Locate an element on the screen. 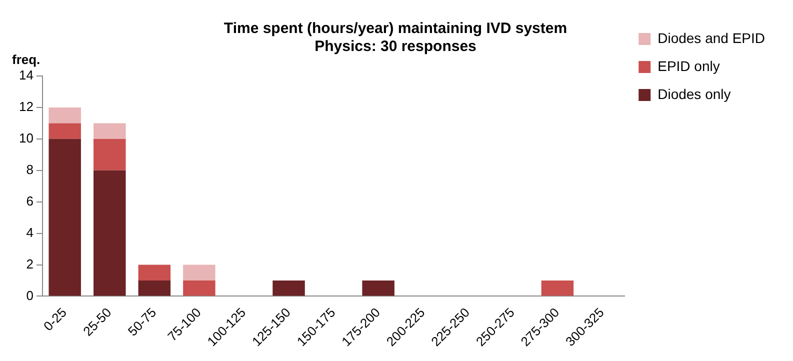 The width and height of the screenshot is (793, 361). y-tick-label: 14 is located at coordinates (26, 75).